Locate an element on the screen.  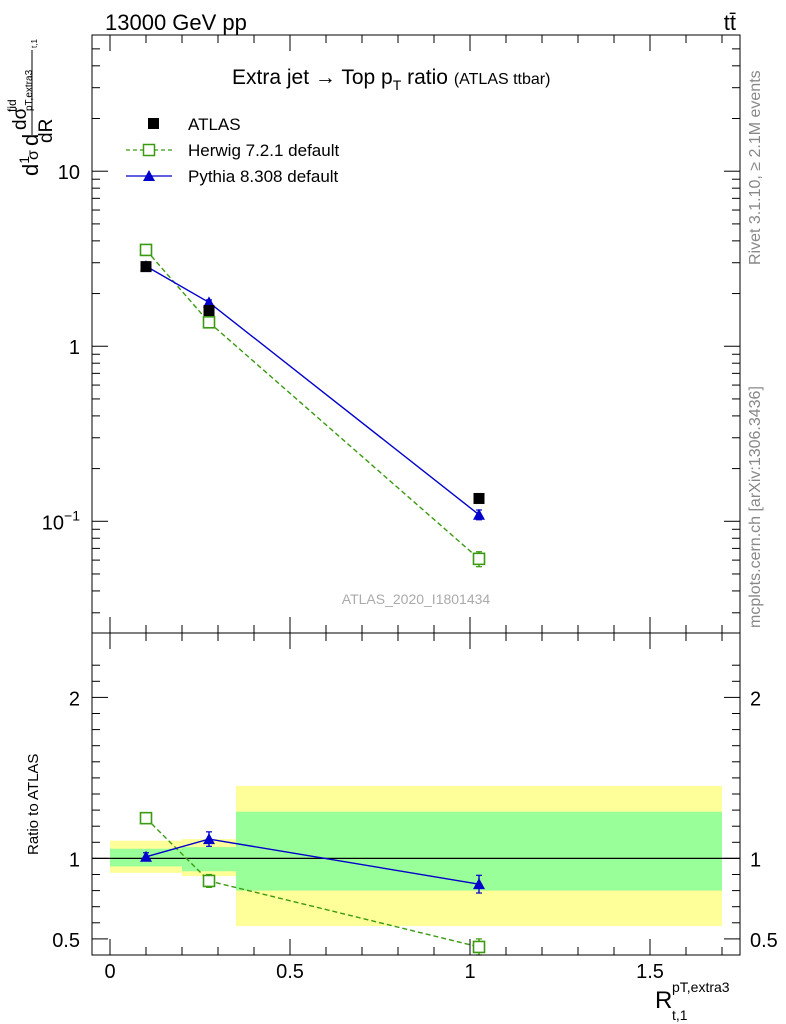
svg-text: σ is located at coordinates (33, 155).